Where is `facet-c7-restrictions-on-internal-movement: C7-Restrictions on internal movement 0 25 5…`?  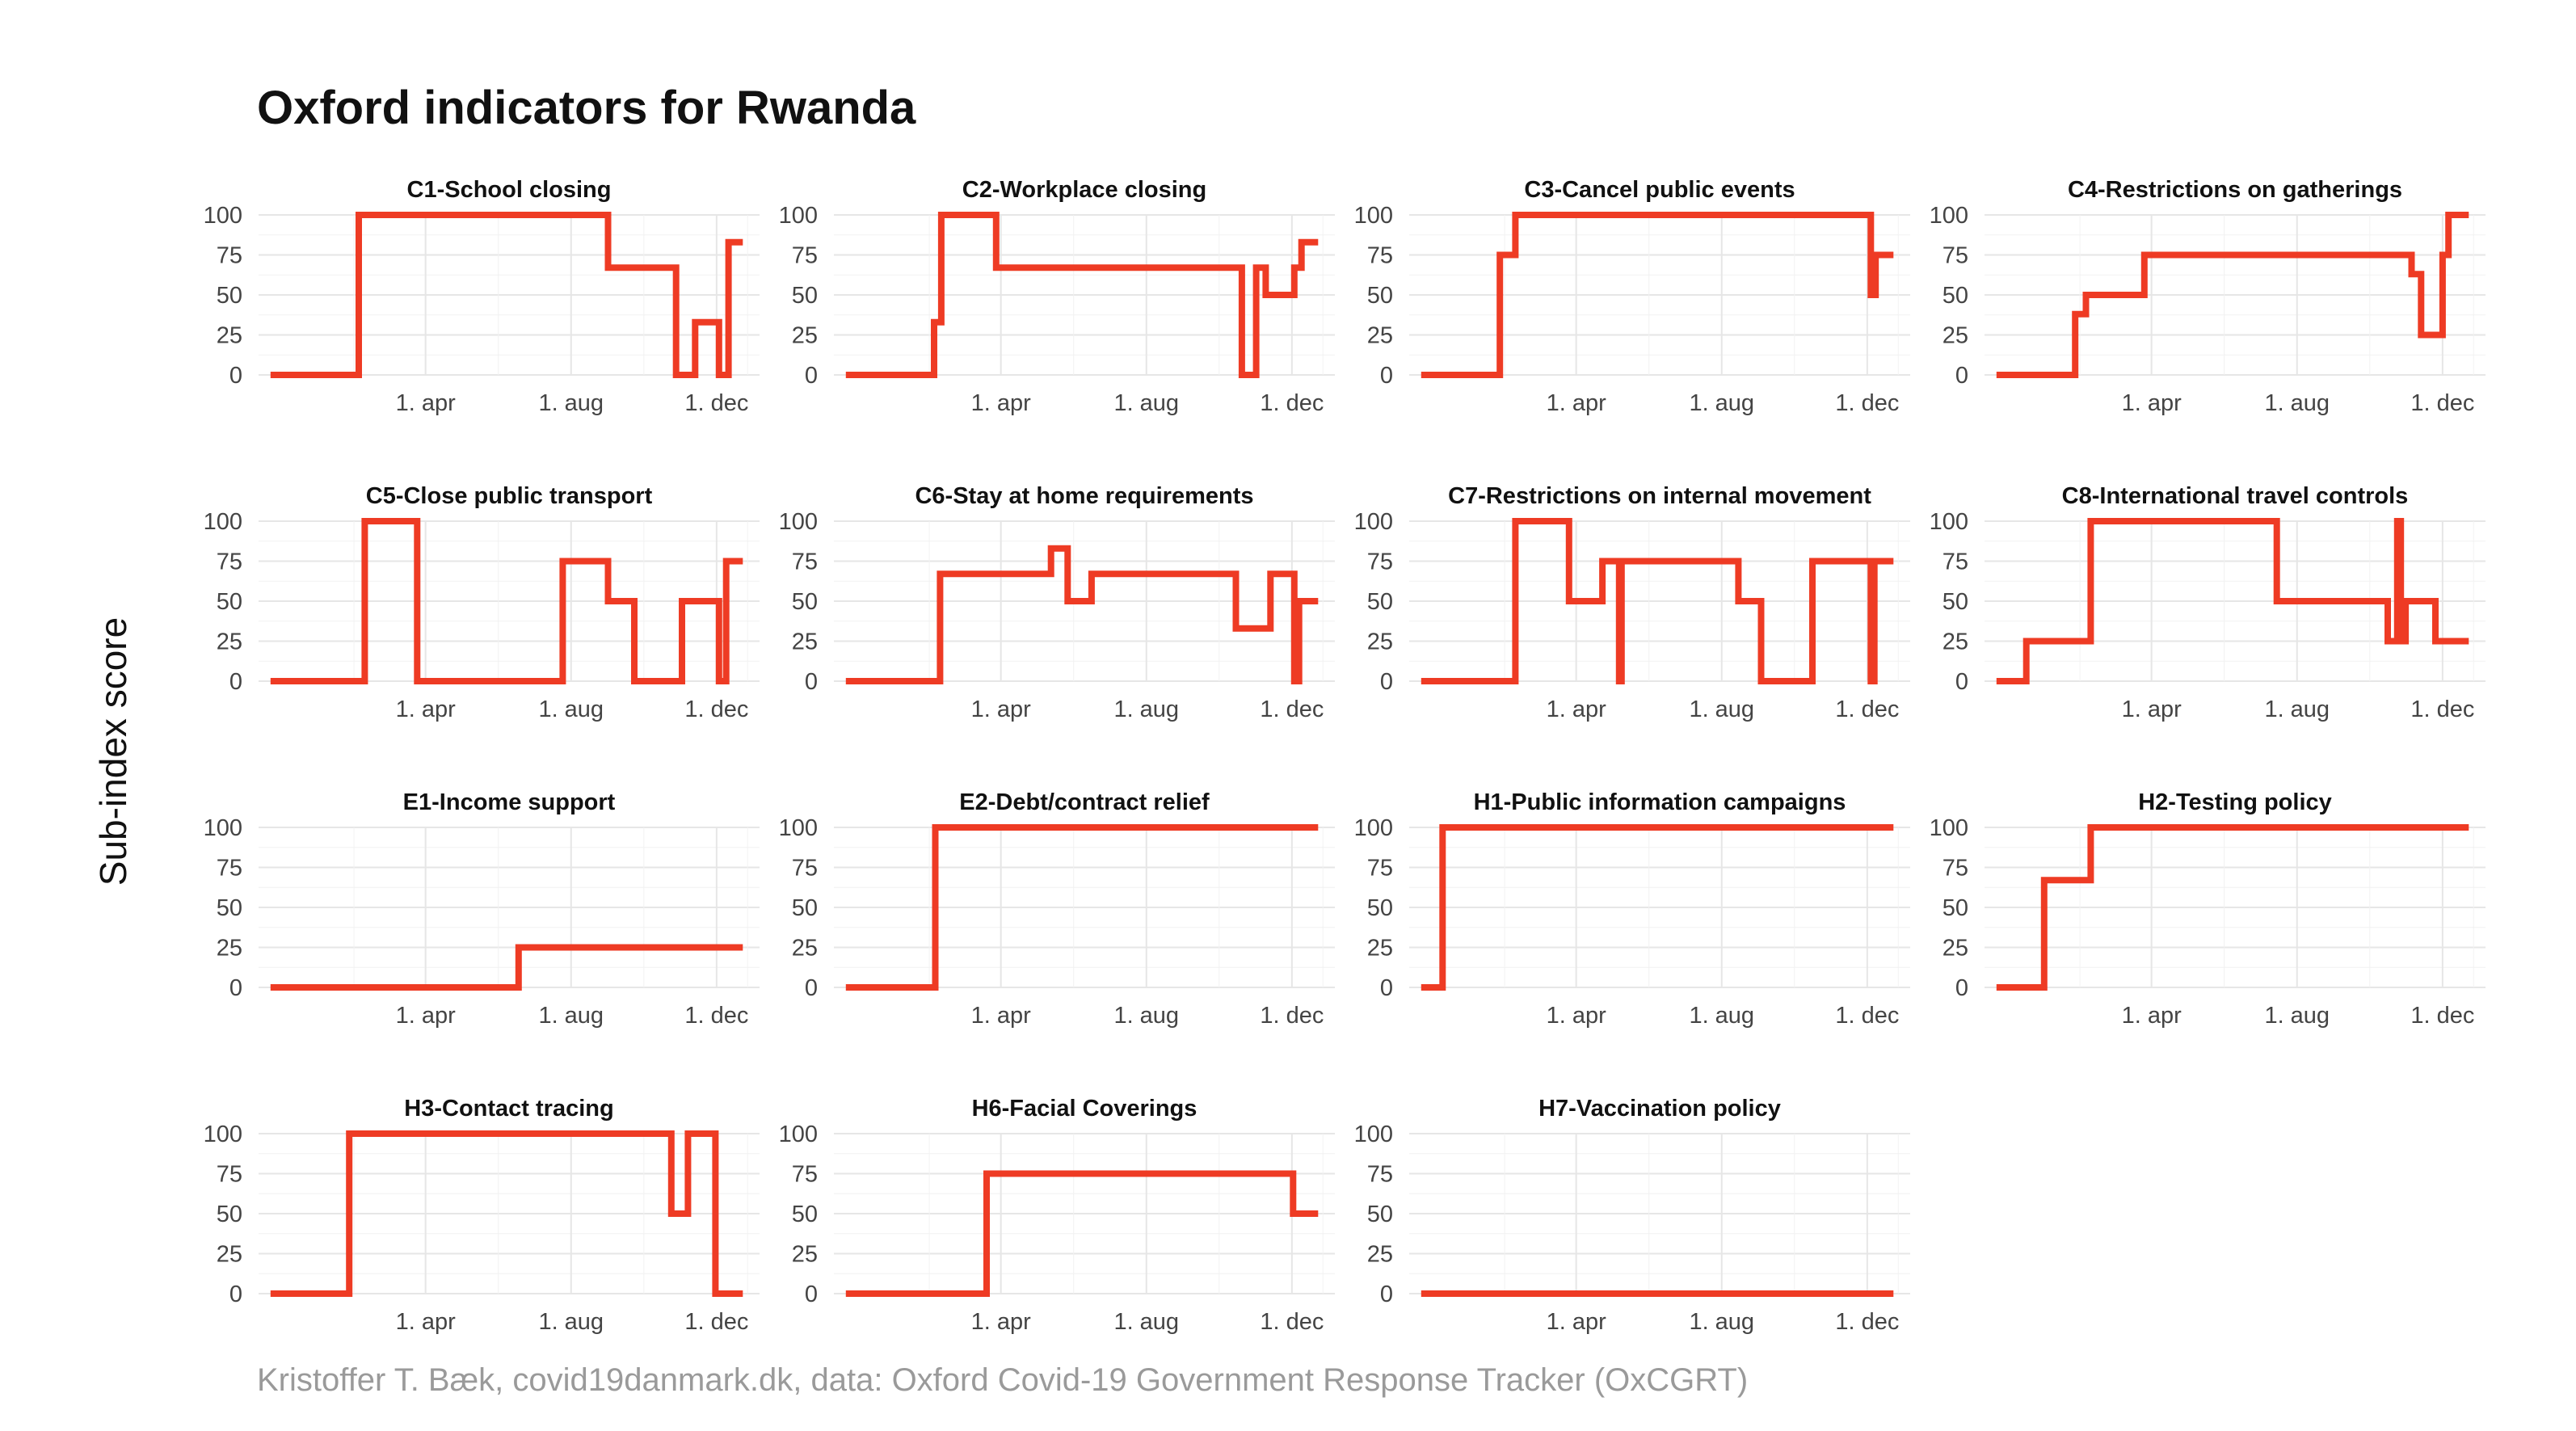
facet-c7-restrictions-on-internal-movement: C7-Restrictions on internal movement 0 25 5… is located at coordinates (1632, 602).